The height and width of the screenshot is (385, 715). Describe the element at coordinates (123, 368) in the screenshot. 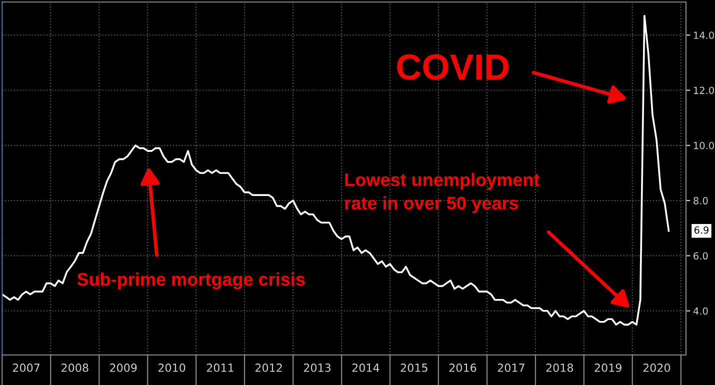

I see `x-tick-label: 2009` at that location.